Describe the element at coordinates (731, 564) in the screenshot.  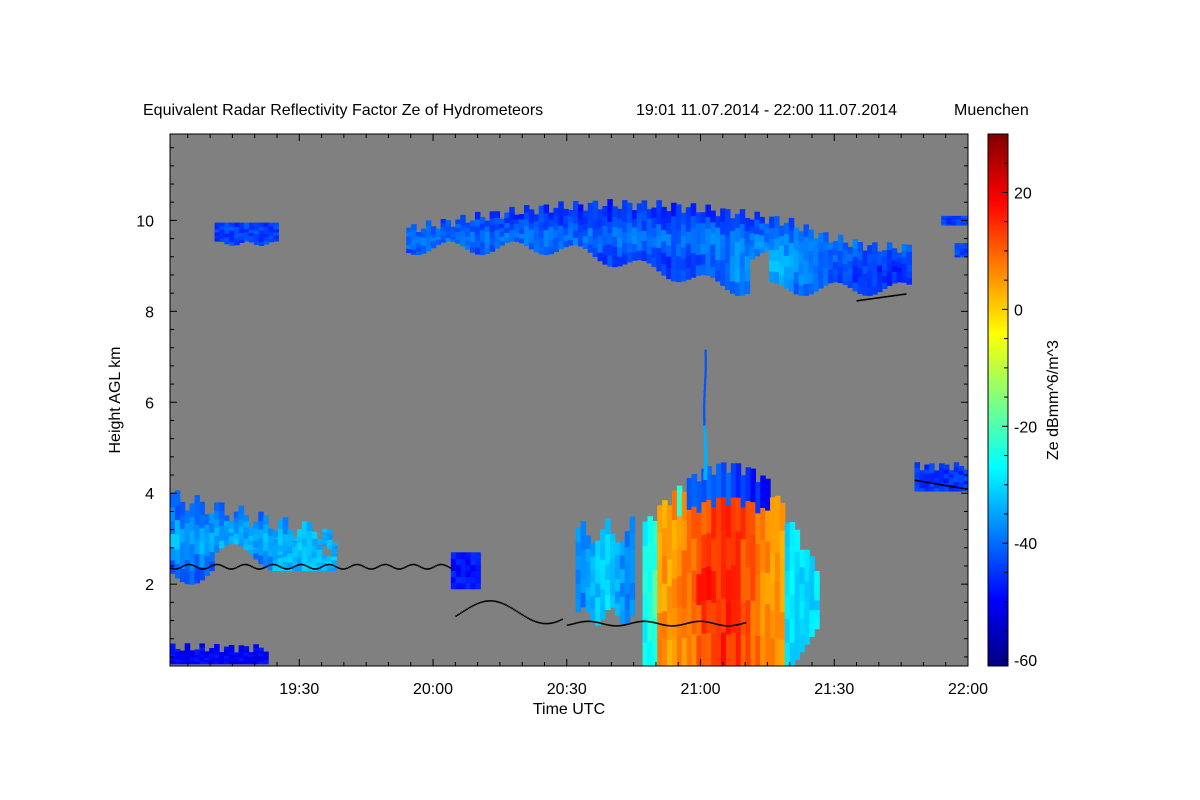
I see `convective-cell` at that location.